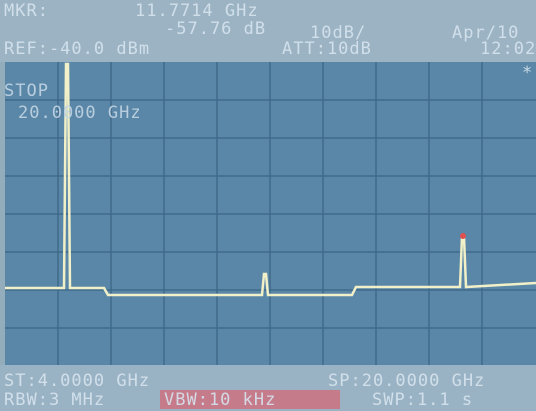  Describe the element at coordinates (216, 29) in the screenshot. I see `marker-level: -57.76 dB` at that location.